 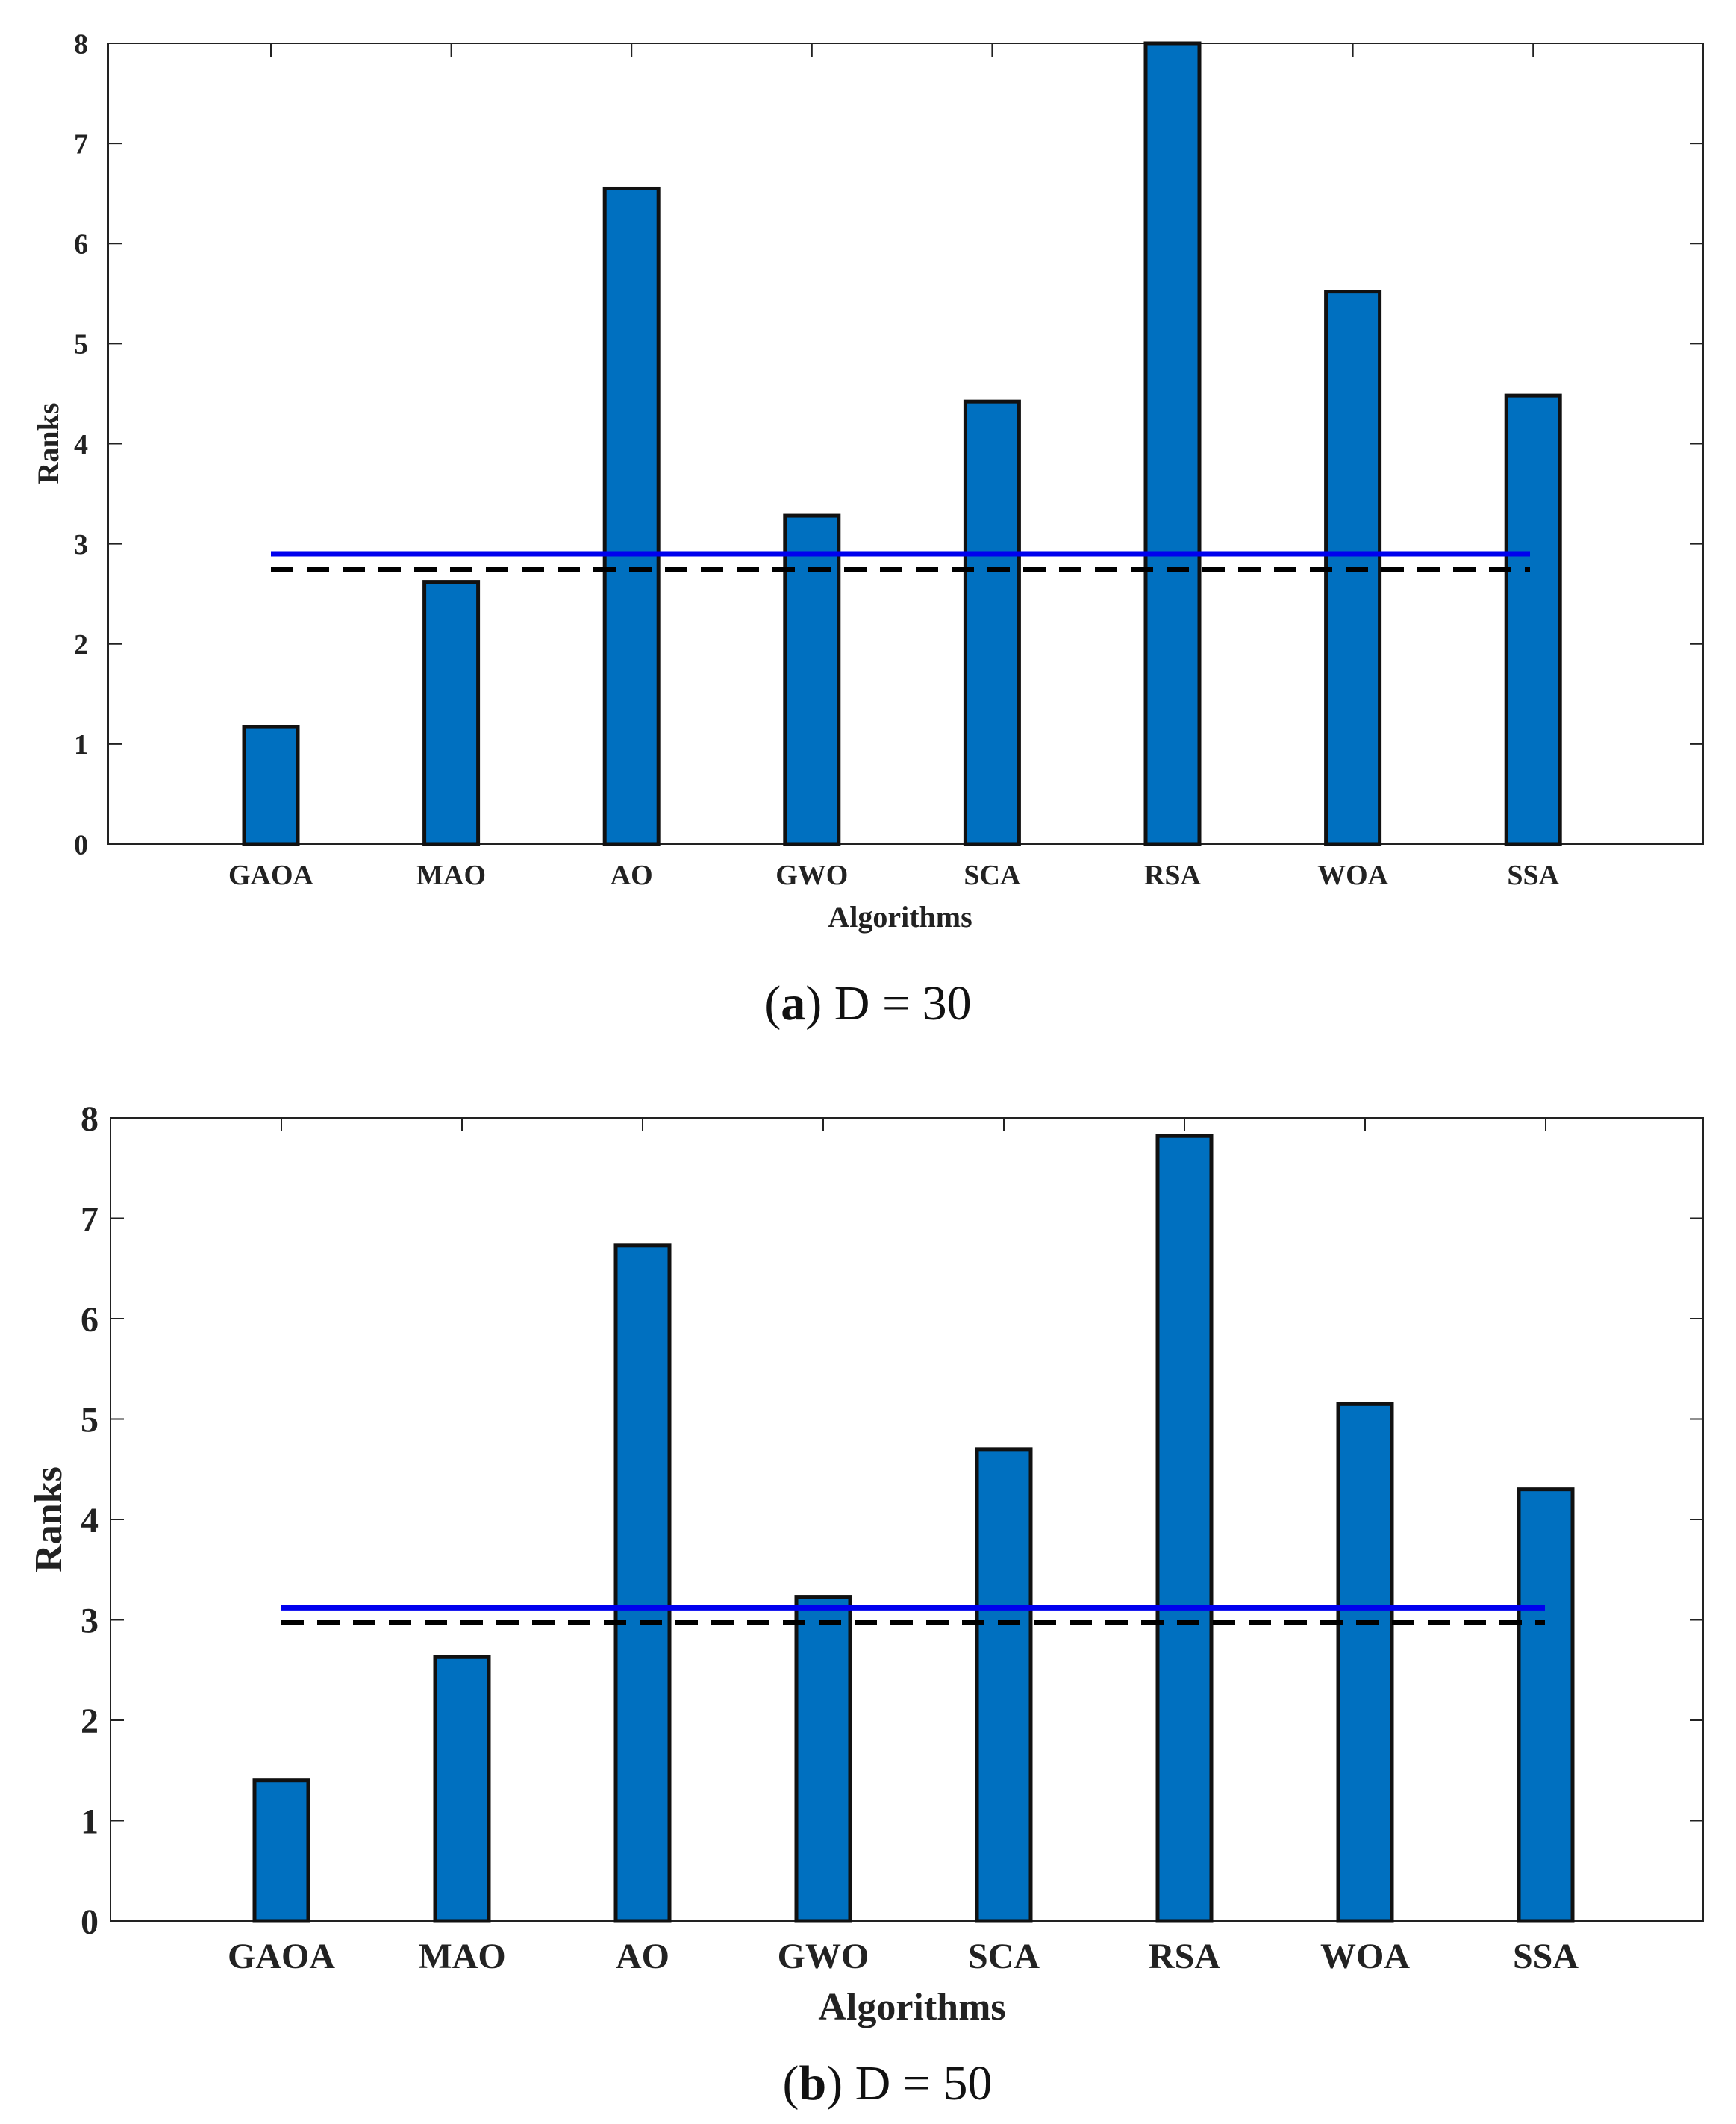 What do you see at coordinates (867, 1003) in the screenshot?
I see `caption-a: (a) D = 30` at bounding box center [867, 1003].